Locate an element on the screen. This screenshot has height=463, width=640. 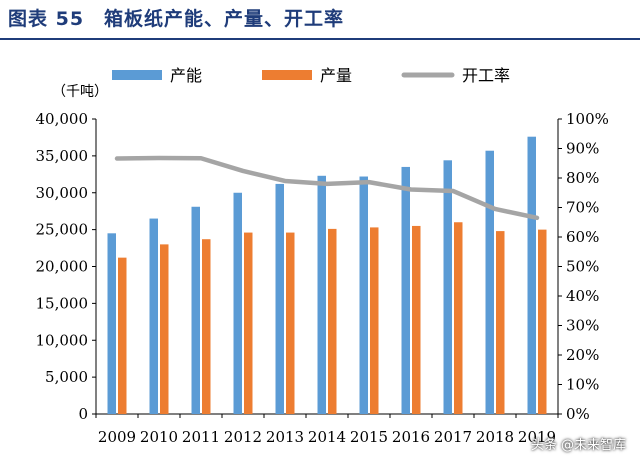
y-tick-label: 5,000 is located at coordinates (66, 377).